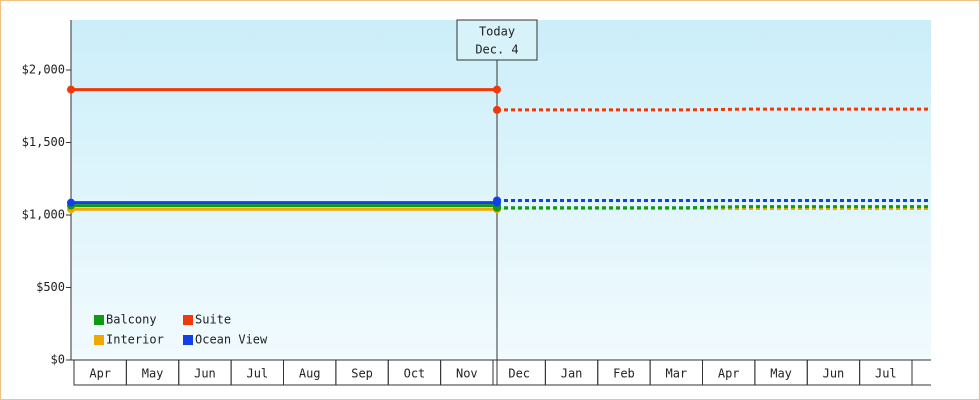  I want to click on x-tick-label: Oct, so click(415, 374).